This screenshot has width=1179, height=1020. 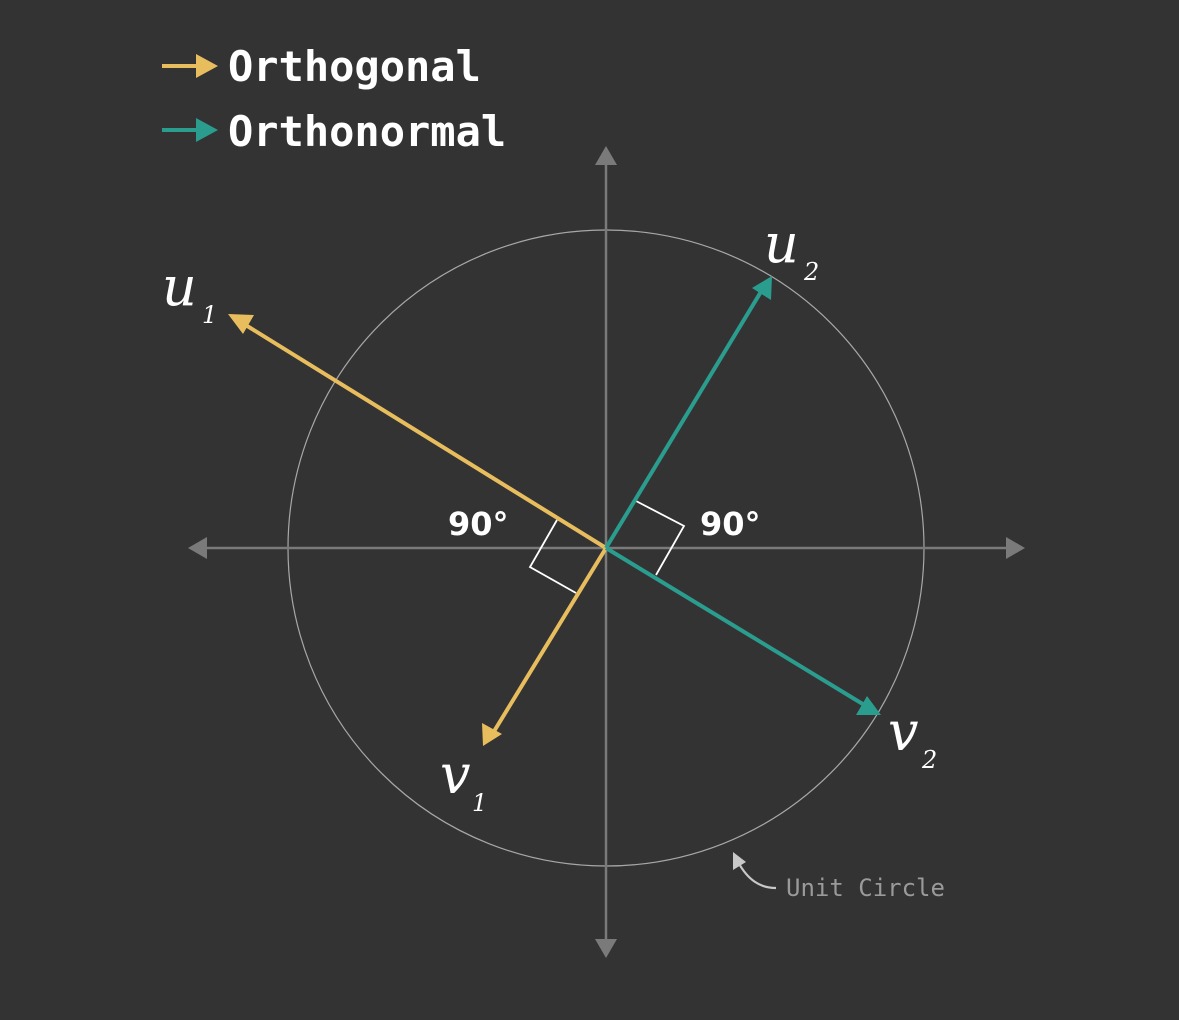 What do you see at coordinates (688, 413) in the screenshot?
I see `vector-u2` at bounding box center [688, 413].